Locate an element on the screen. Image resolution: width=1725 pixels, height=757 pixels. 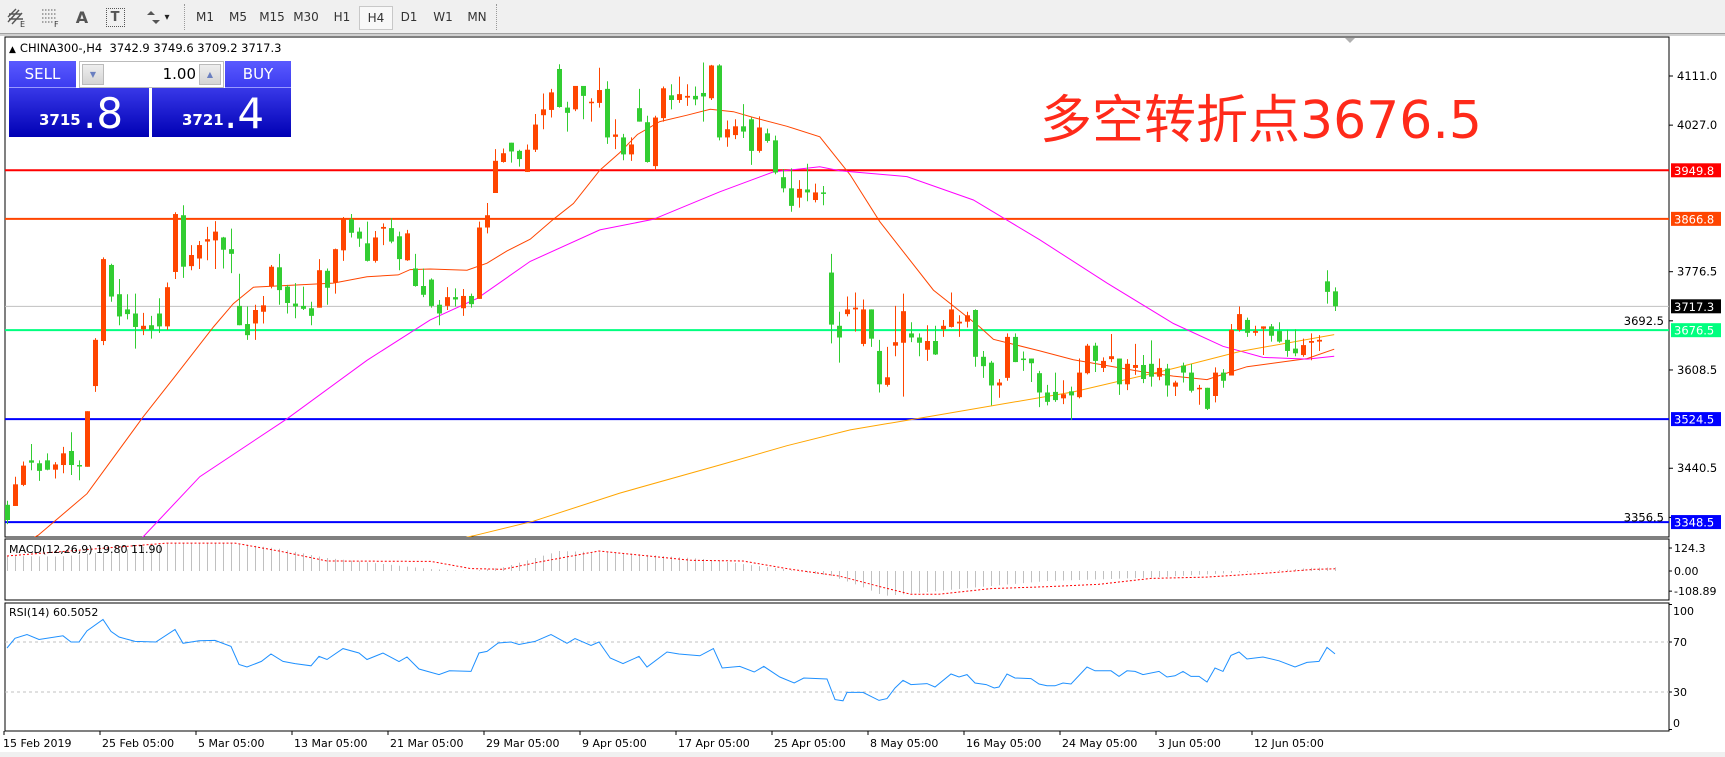
time-axis-label: 21 Mar 05:00 is located at coordinates (426, 743).